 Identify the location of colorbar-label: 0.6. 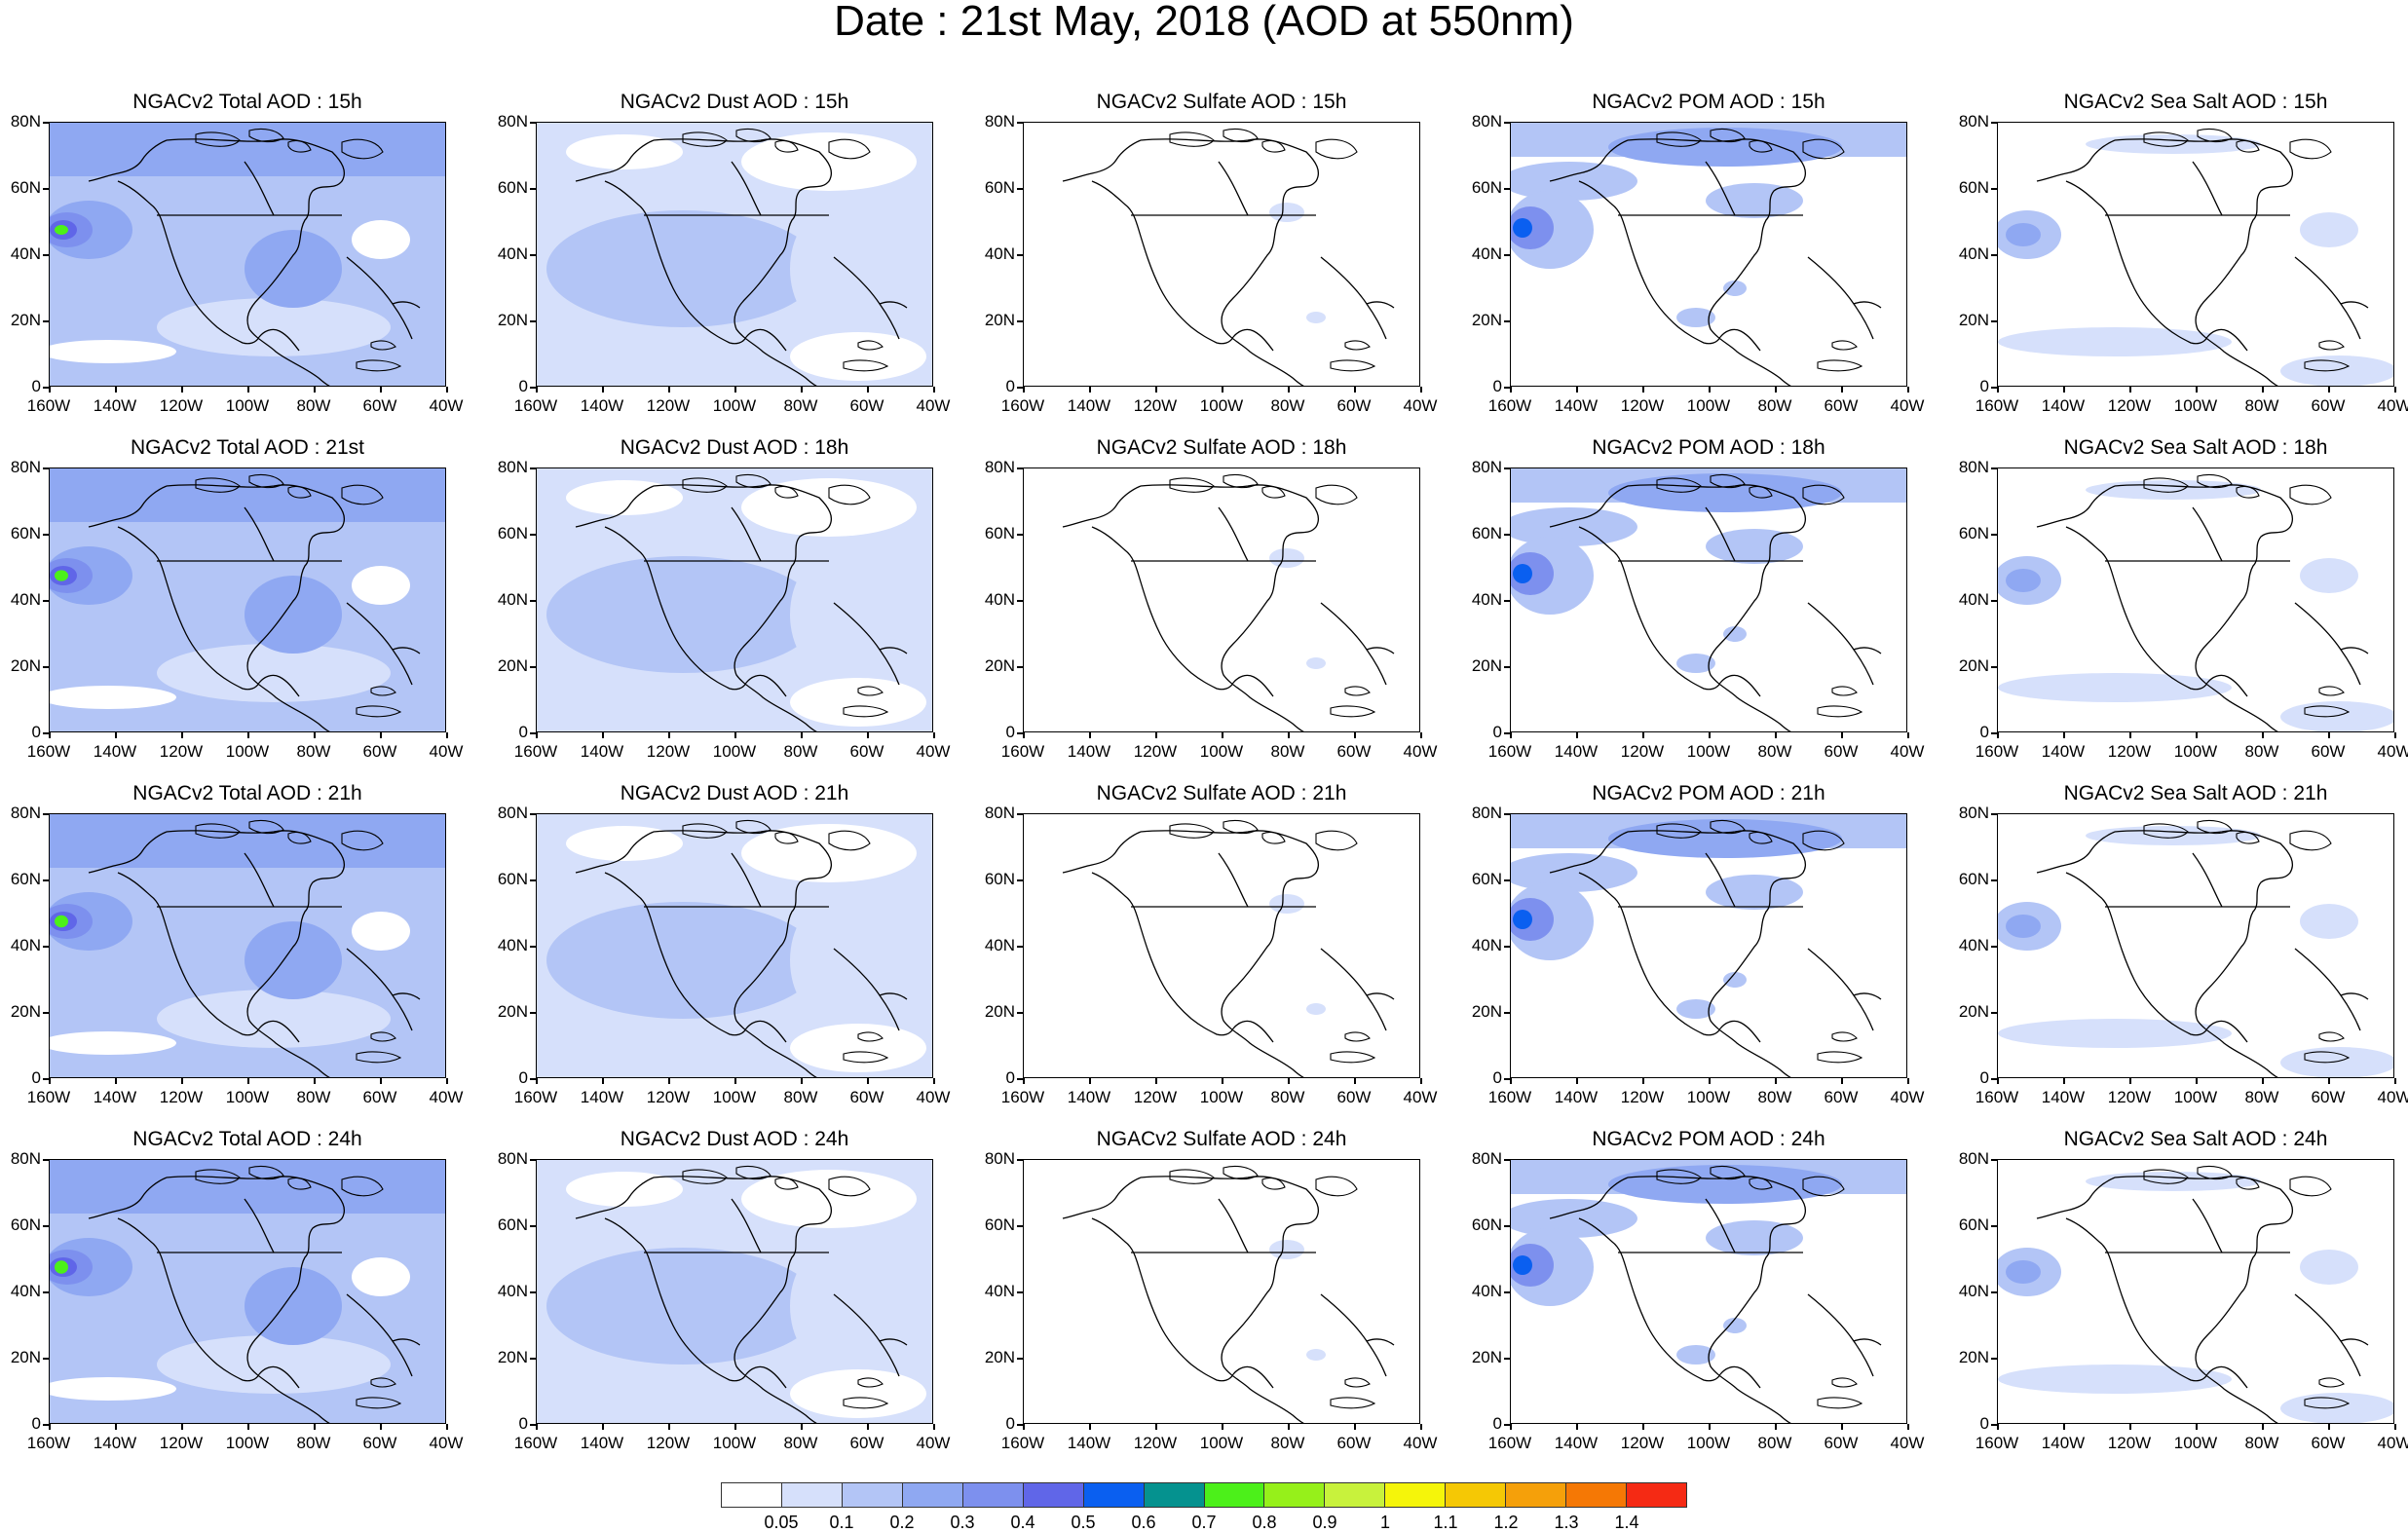
(1143, 1522).